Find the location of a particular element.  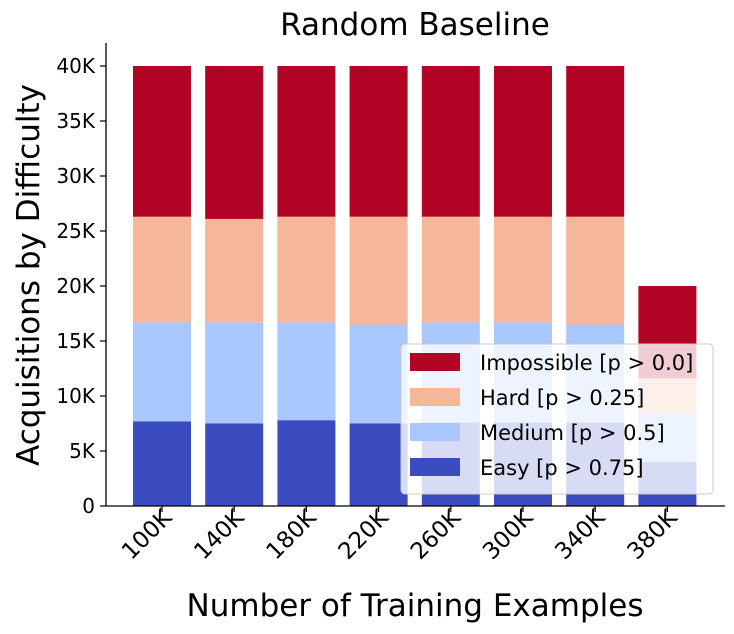

bar-impossible-340k is located at coordinates (595, 141).